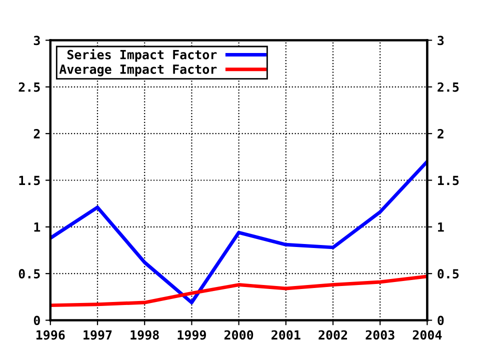 The width and height of the screenshot is (480, 350). Describe the element at coordinates (37, 227) in the screenshot. I see `y-tick-label: 1` at that location.